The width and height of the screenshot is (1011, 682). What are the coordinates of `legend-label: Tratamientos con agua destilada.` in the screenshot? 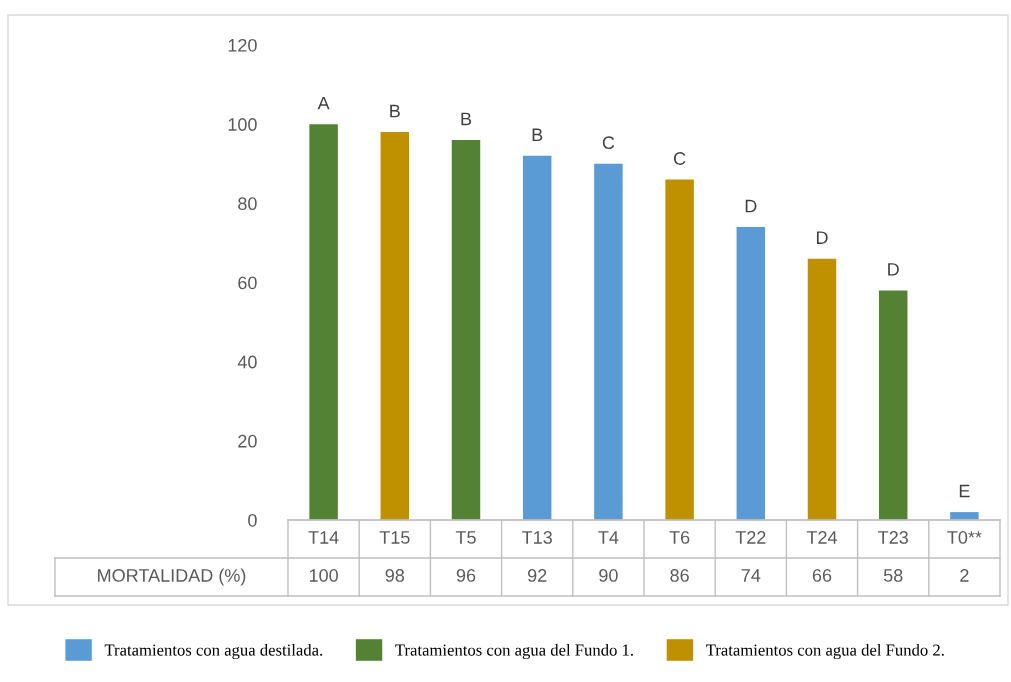 It's located at (213, 651).